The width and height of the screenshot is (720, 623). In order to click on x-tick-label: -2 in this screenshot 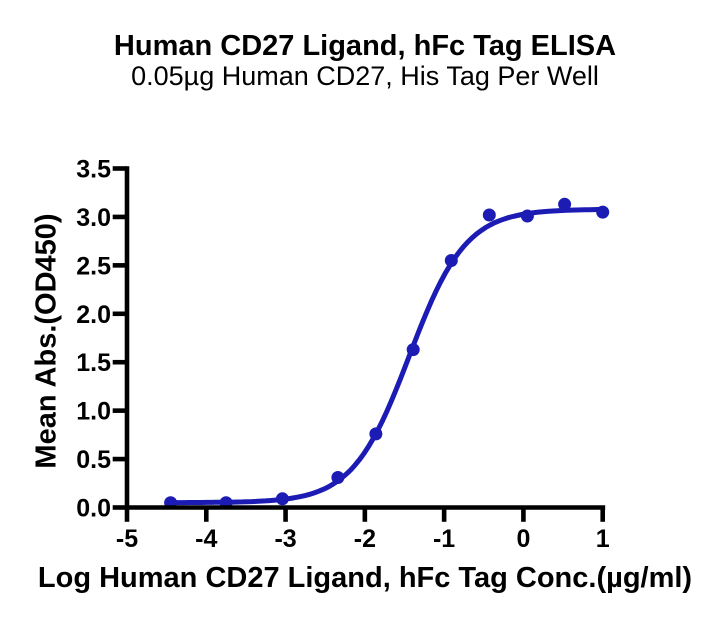, I will do `click(365, 539)`.